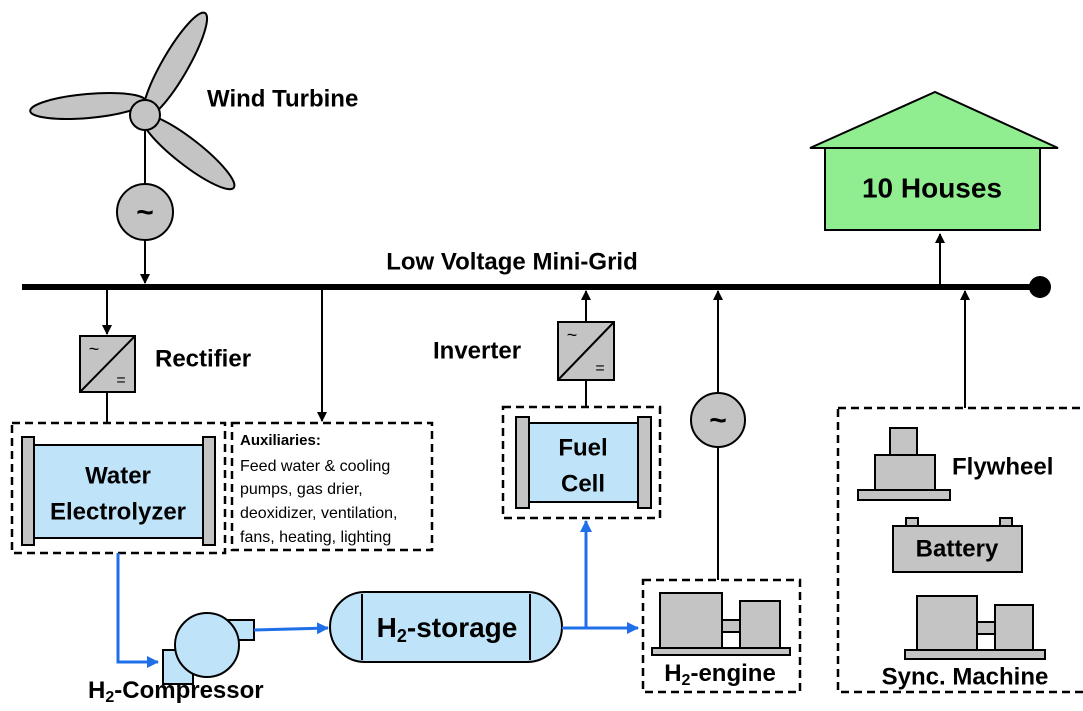 This screenshot has width=1083, height=711. What do you see at coordinates (318, 513) in the screenshot?
I see `auxiliaries-line: deoxidizer, ventilation,` at bounding box center [318, 513].